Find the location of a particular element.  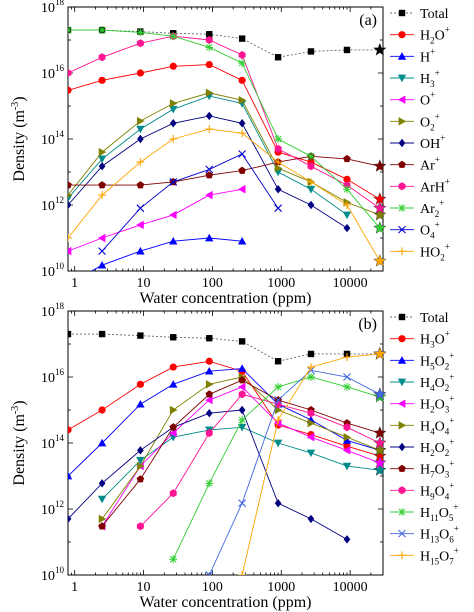

series-line-HO2+ is located at coordinates (224, 195).